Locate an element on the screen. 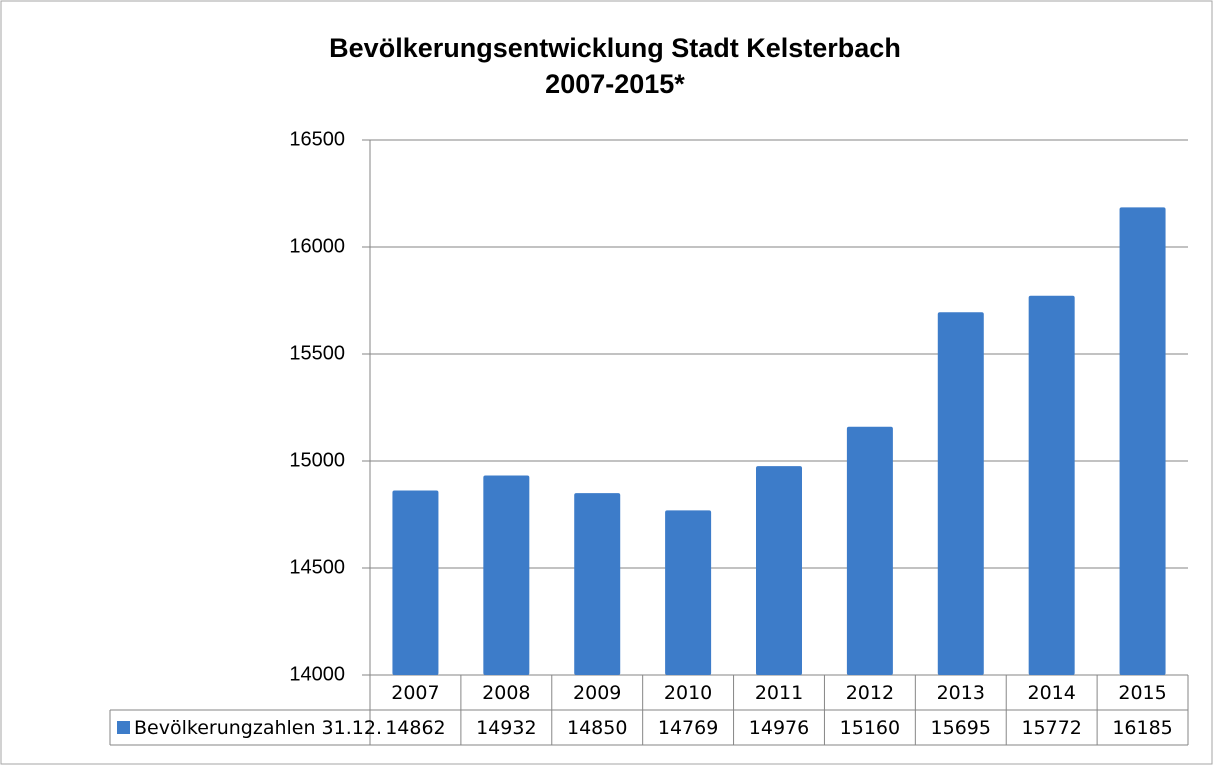 Image resolution: width=1213 pixels, height=765 pixels. chart-subtitle: 2007-2015* is located at coordinates (615, 84).